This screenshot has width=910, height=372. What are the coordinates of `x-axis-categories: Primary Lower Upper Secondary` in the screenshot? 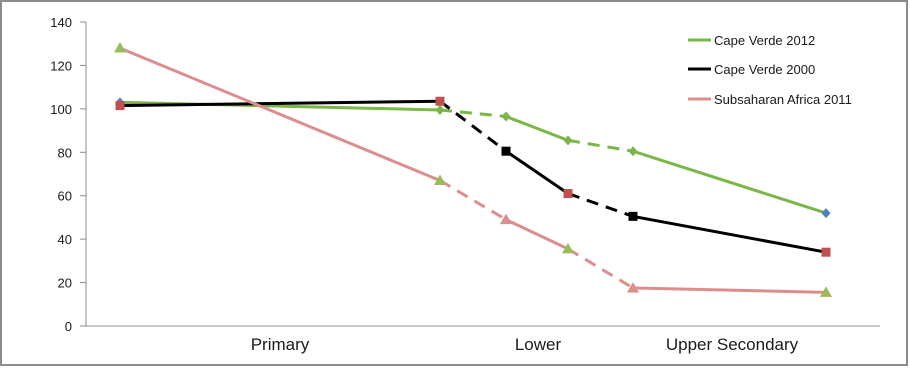 It's located at (525, 344).